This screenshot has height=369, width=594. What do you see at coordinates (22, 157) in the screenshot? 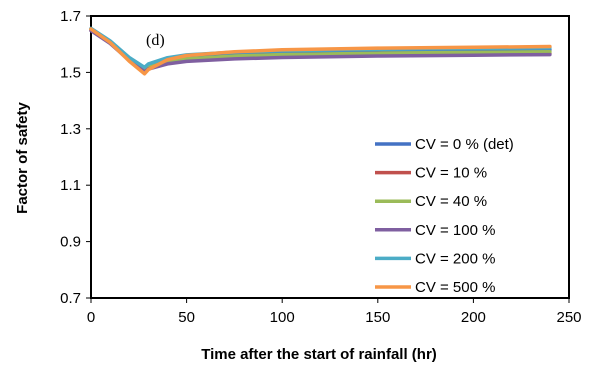
I see `y-axis-title: Factor of safety` at bounding box center [22, 157].